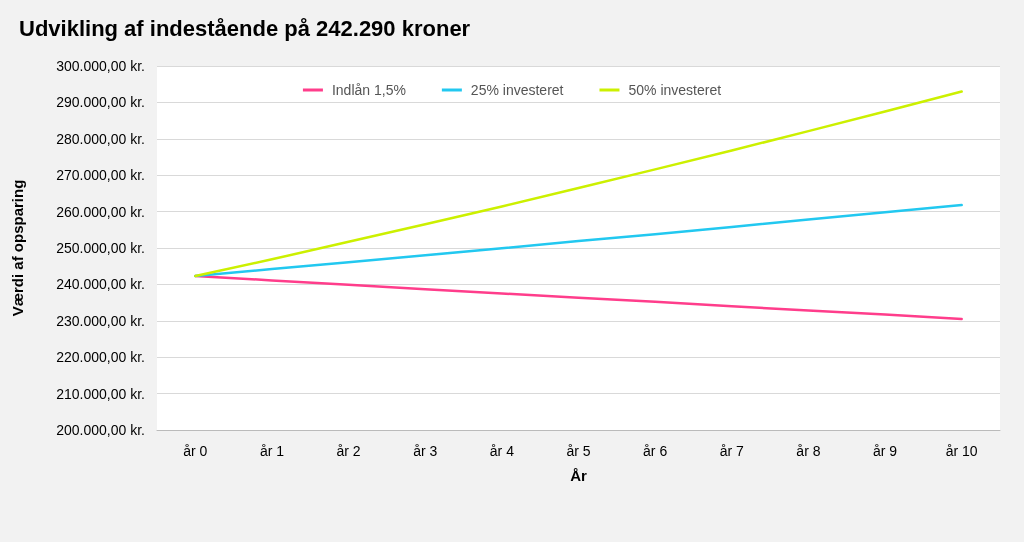 The width and height of the screenshot is (1024, 542). I want to click on x-tick-label: år 8, so click(808, 451).